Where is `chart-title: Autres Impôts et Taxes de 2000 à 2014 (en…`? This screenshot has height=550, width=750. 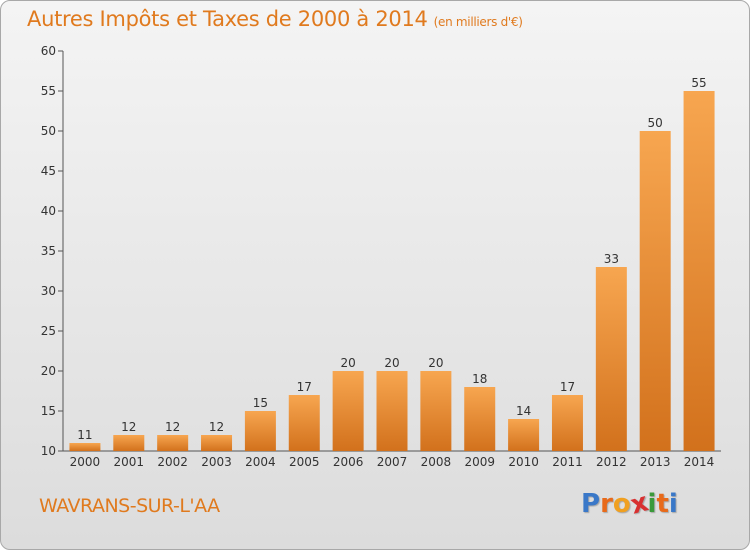 chart-title: Autres Impôts et Taxes de 2000 à 2014 (en… is located at coordinates (275, 19).